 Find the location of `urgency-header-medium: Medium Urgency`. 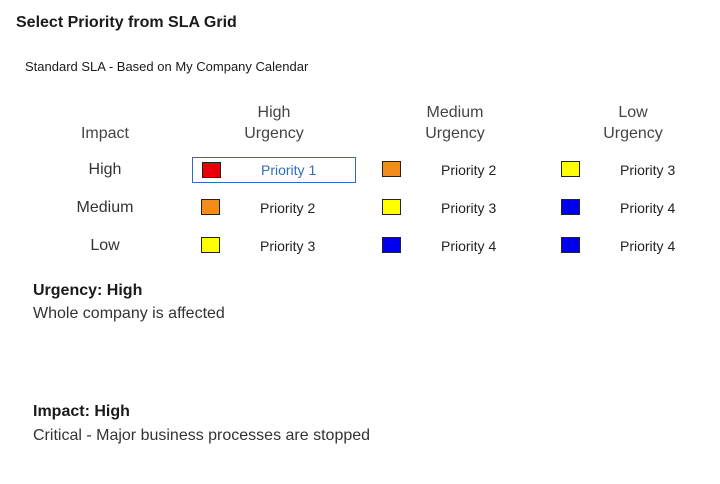

urgency-header-medium: Medium Urgency is located at coordinates (455, 123).